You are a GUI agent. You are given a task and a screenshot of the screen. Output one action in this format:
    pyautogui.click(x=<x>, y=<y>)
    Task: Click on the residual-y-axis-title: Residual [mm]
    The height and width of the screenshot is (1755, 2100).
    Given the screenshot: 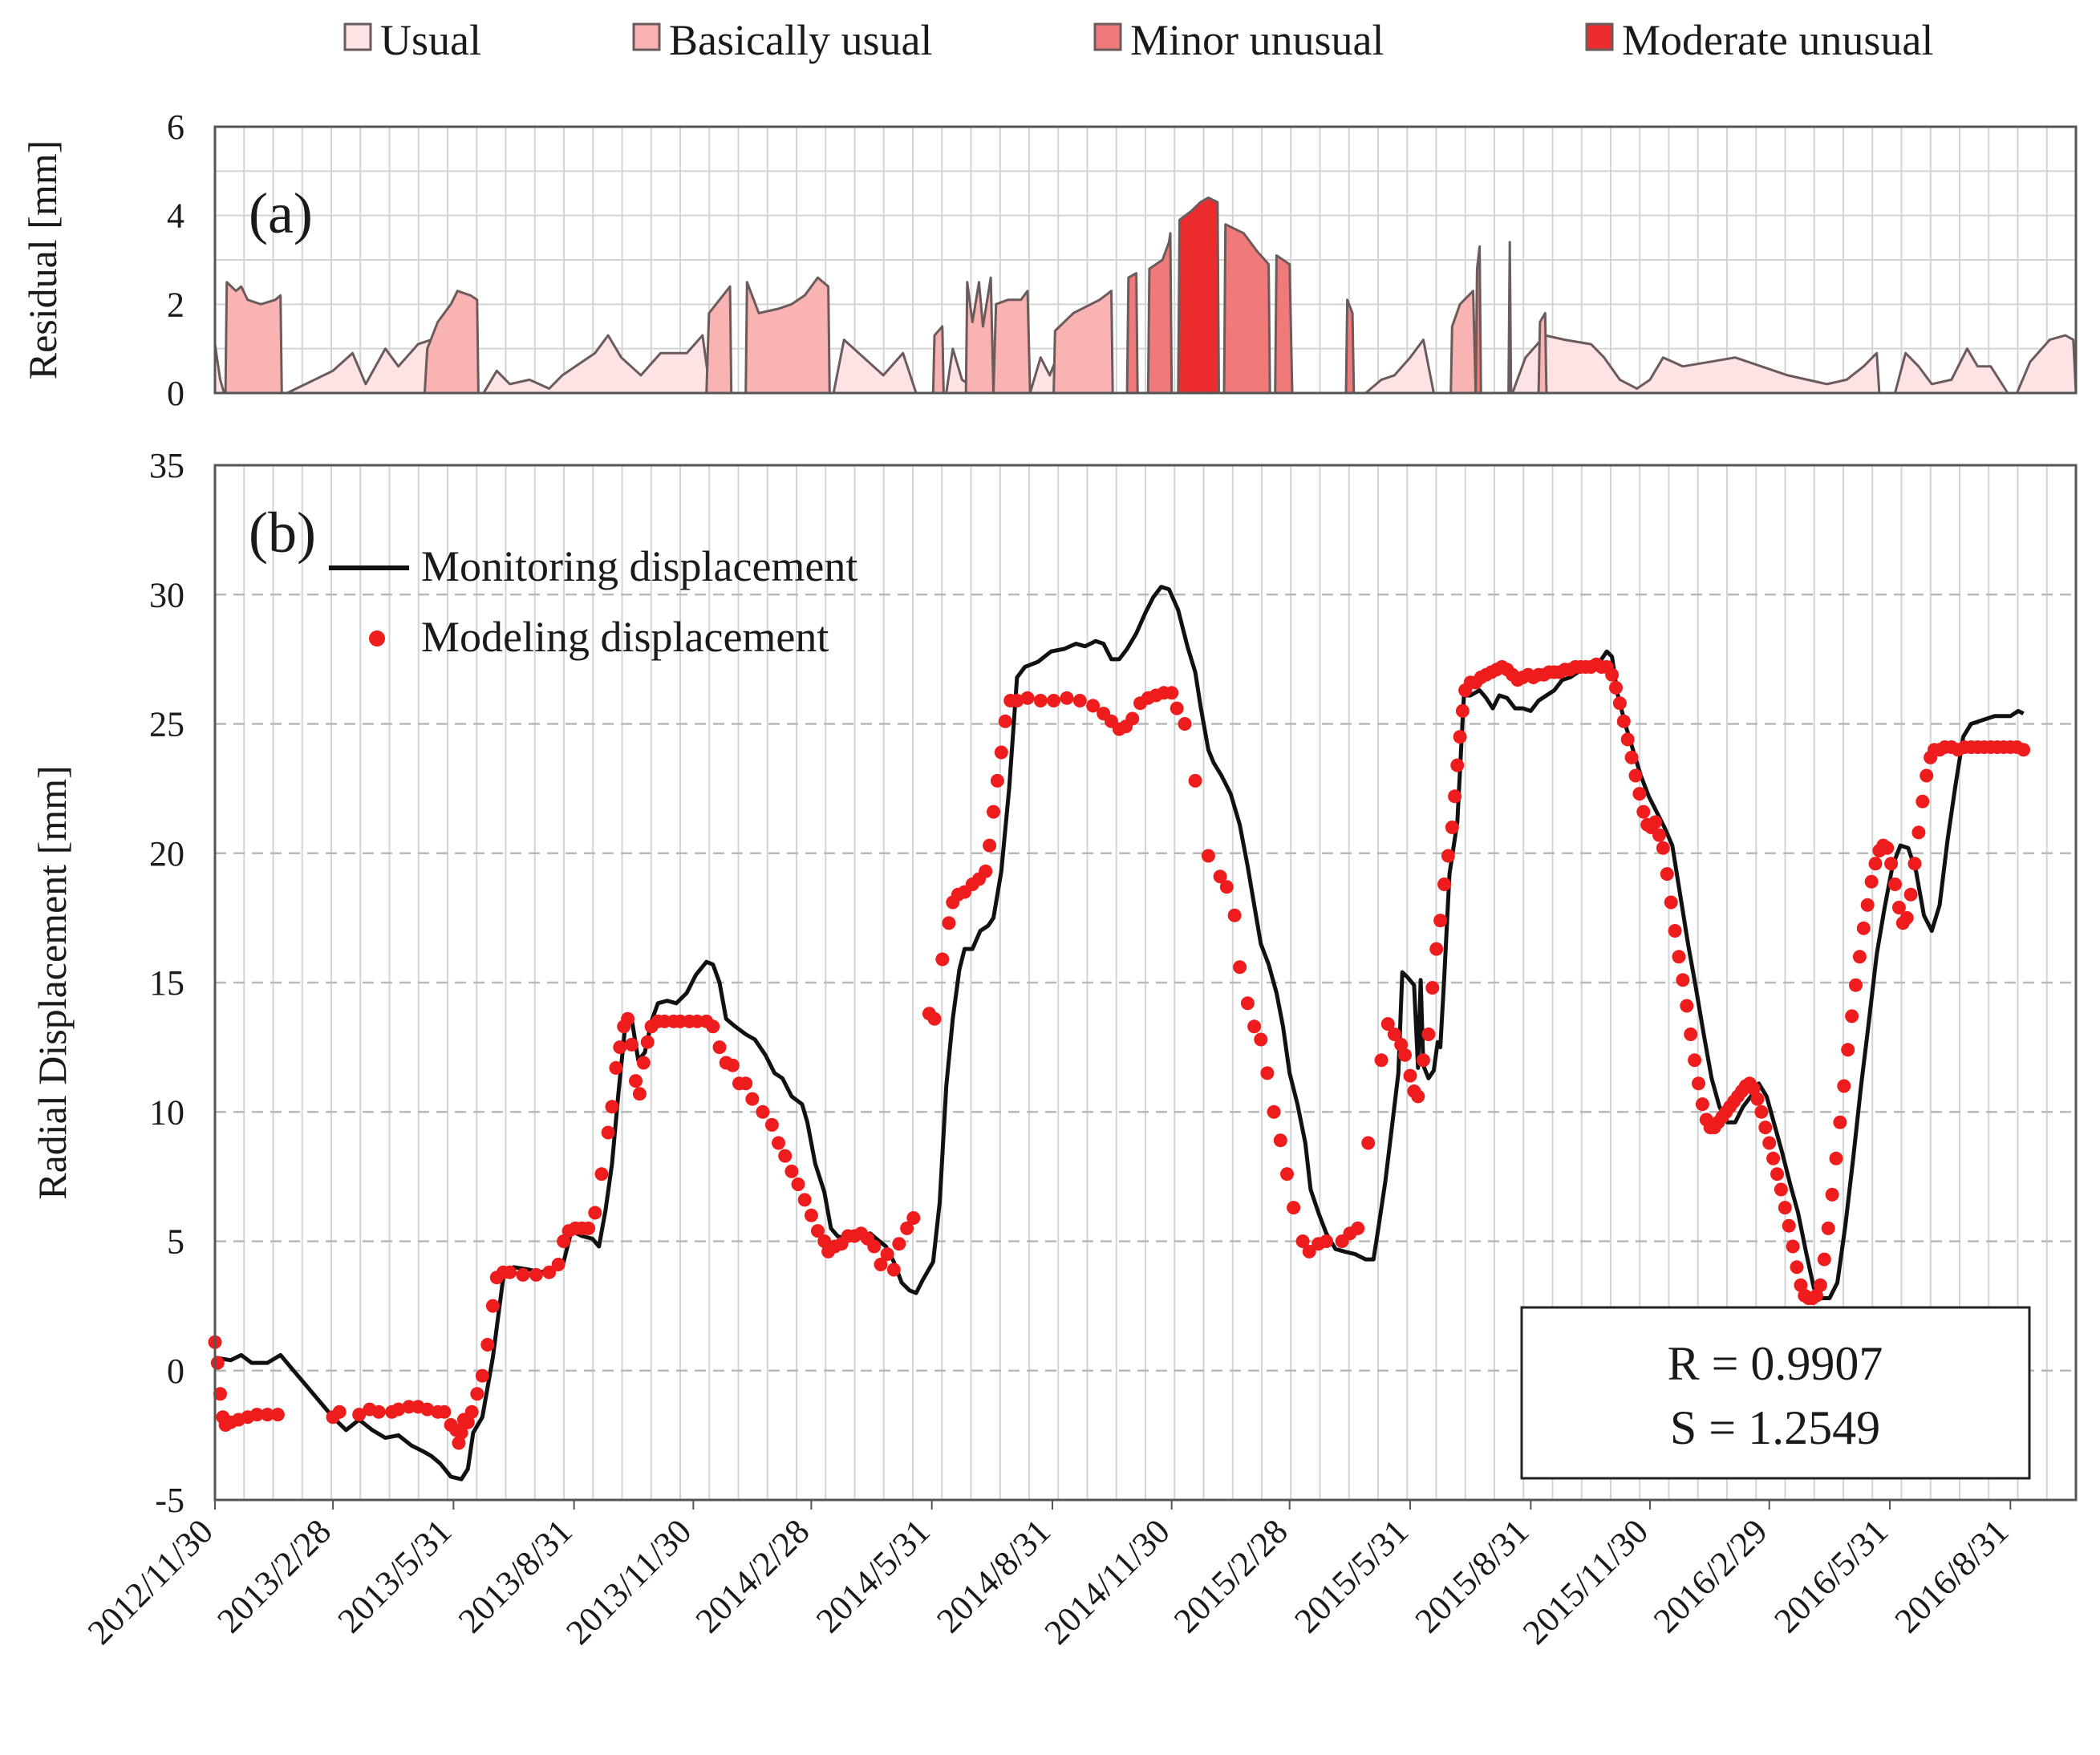 What is the action you would take?
    pyautogui.click(x=42, y=260)
    